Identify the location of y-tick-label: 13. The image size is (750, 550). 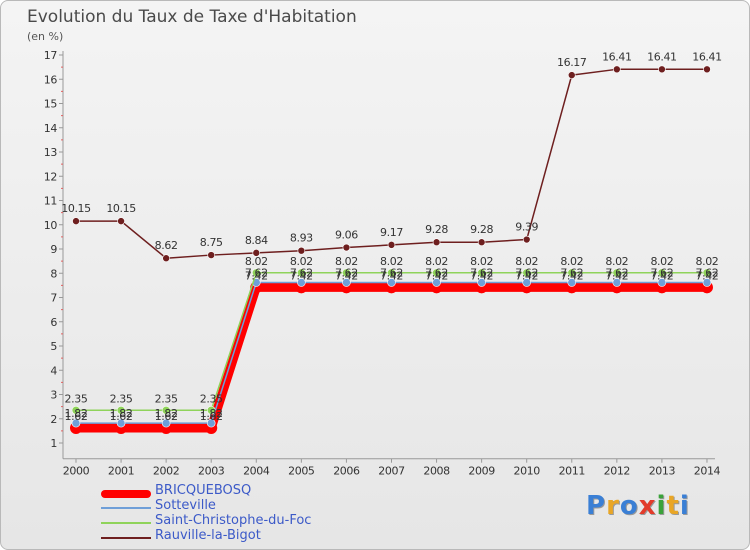
(51, 152).